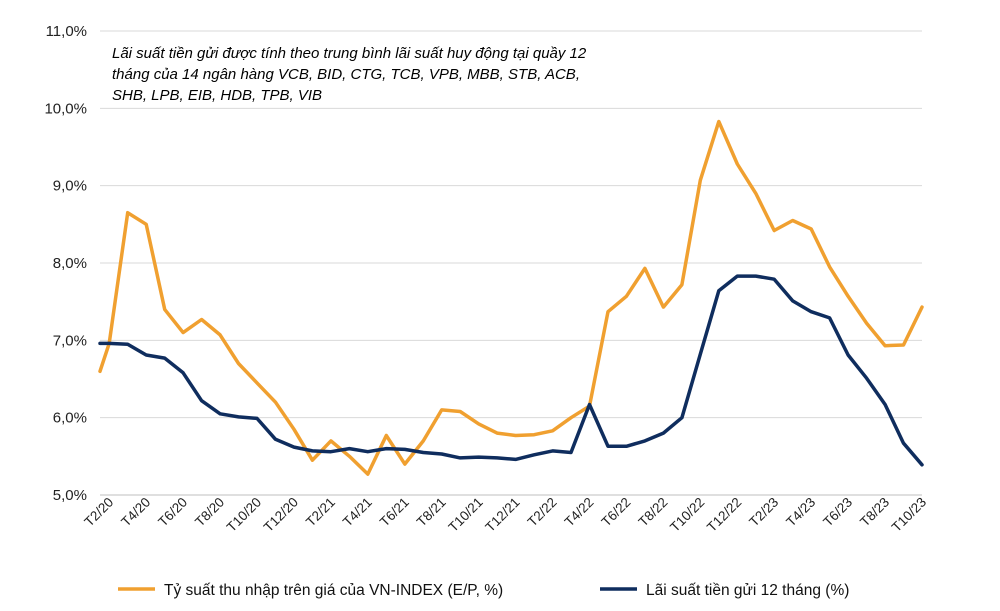  What do you see at coordinates (502, 515) in the screenshot?
I see `x-tick-label: T12/21` at bounding box center [502, 515].